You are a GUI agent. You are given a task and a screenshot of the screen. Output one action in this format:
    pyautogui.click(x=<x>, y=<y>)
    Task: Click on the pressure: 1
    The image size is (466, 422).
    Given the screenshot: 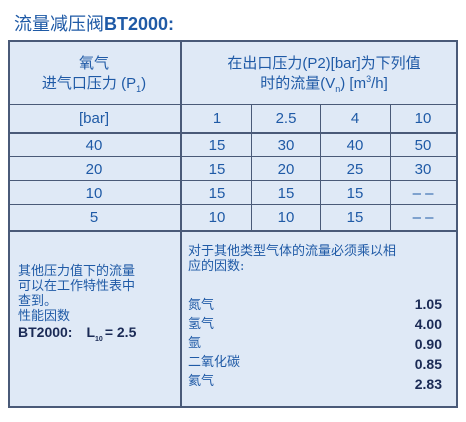 What is the action you would take?
    pyautogui.click(x=217, y=118)
    